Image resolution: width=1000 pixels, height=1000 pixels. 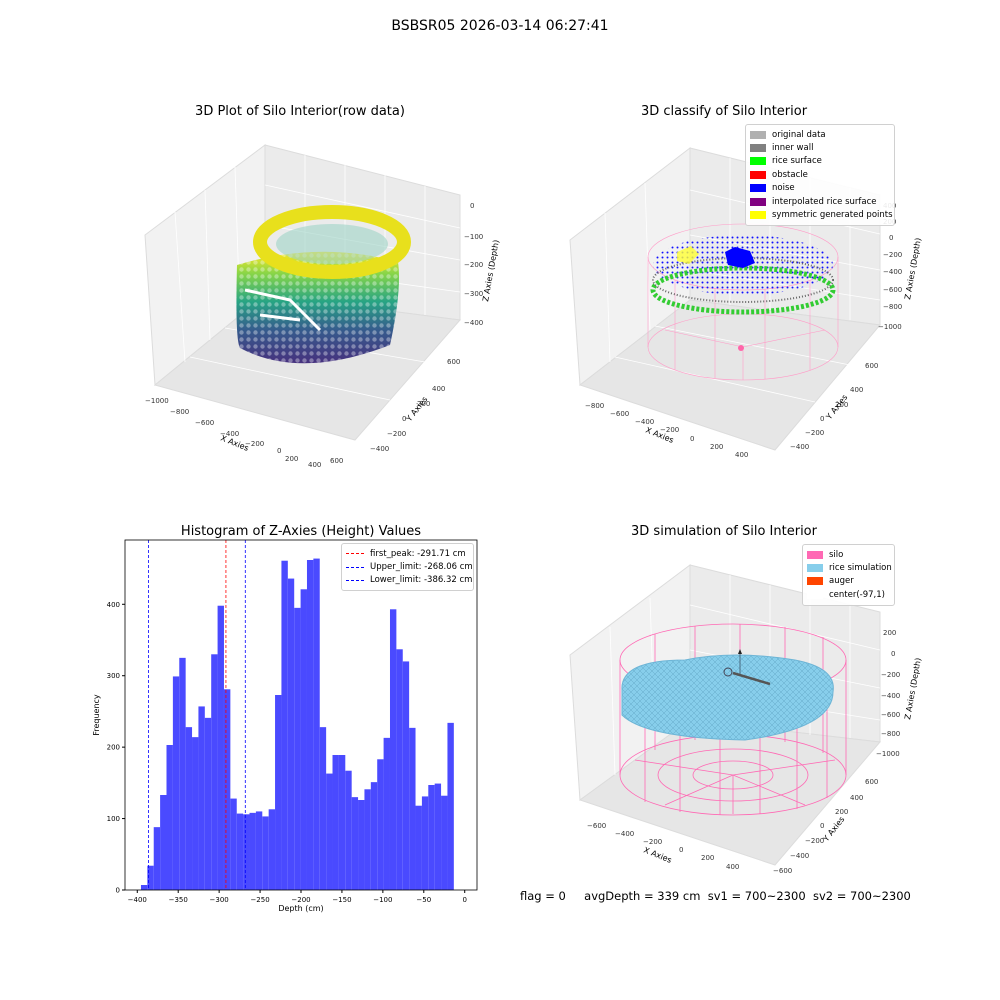 What do you see at coordinates (300, 111) in the screenshot?
I see `raw-plot-title: 3D Plot of Silo Interior(row data)` at bounding box center [300, 111].